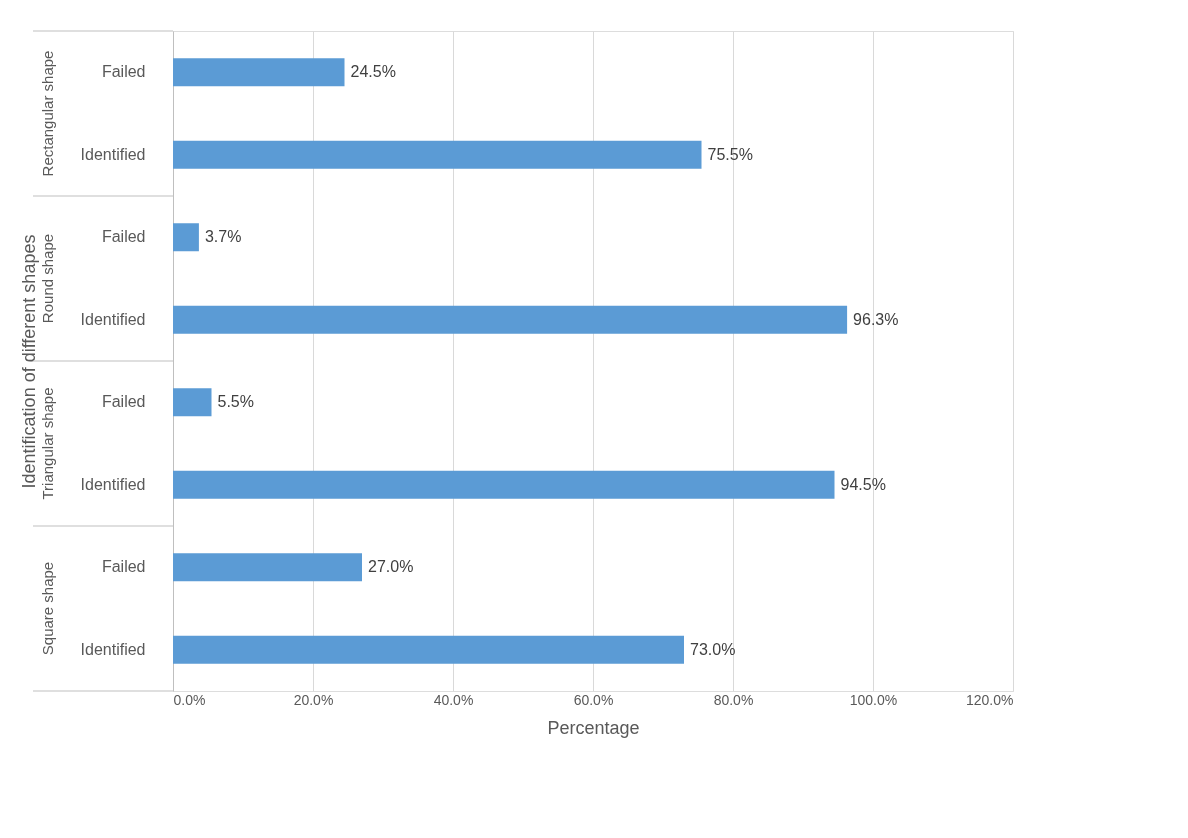  Describe the element at coordinates (223, 237) in the screenshot. I see `data-label: 3.7%` at that location.